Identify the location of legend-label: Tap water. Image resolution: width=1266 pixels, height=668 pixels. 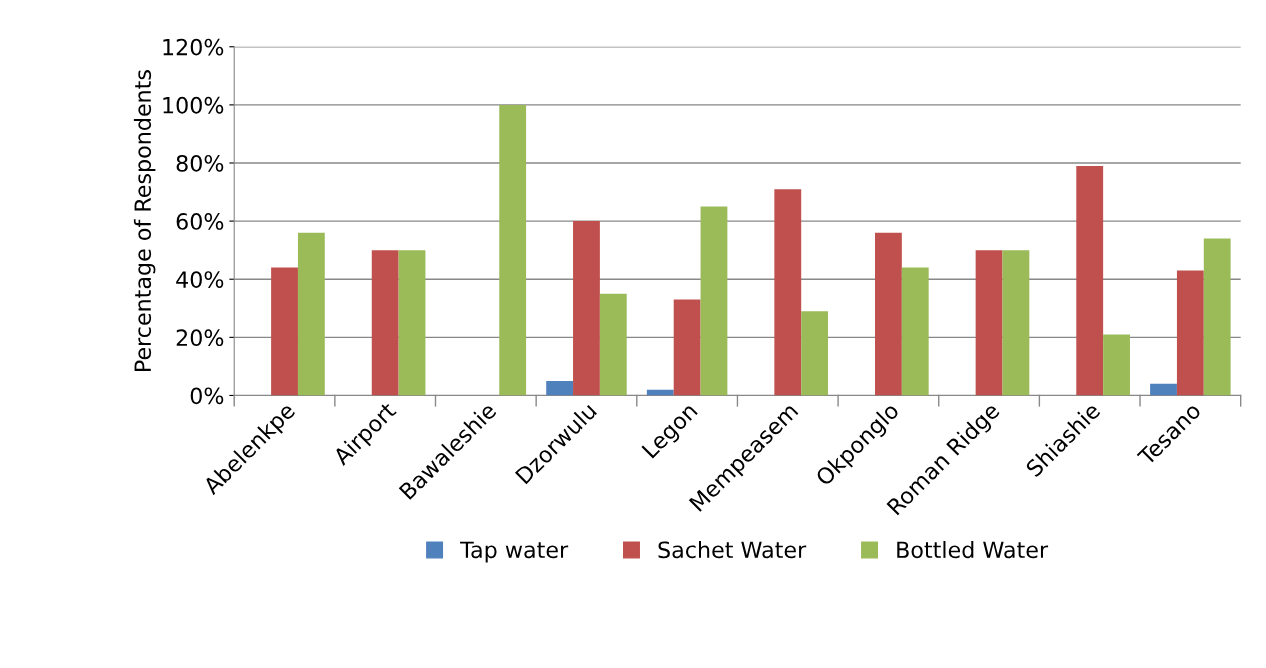
(514, 552).